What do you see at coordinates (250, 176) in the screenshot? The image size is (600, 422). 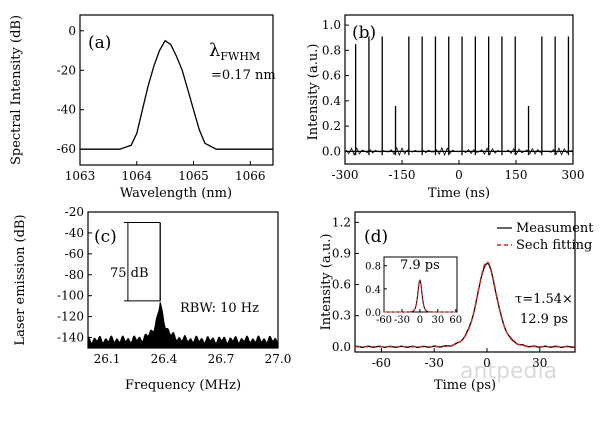 I see `x-tick-label: 1066` at bounding box center [250, 176].